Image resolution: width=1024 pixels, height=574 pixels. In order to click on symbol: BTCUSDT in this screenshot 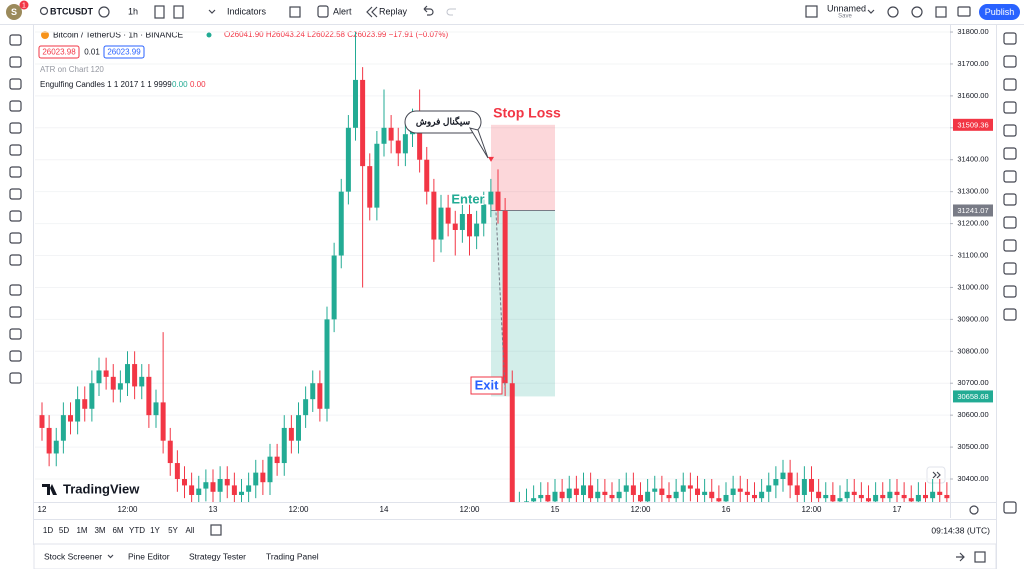, I will do `click(71, 11)`.